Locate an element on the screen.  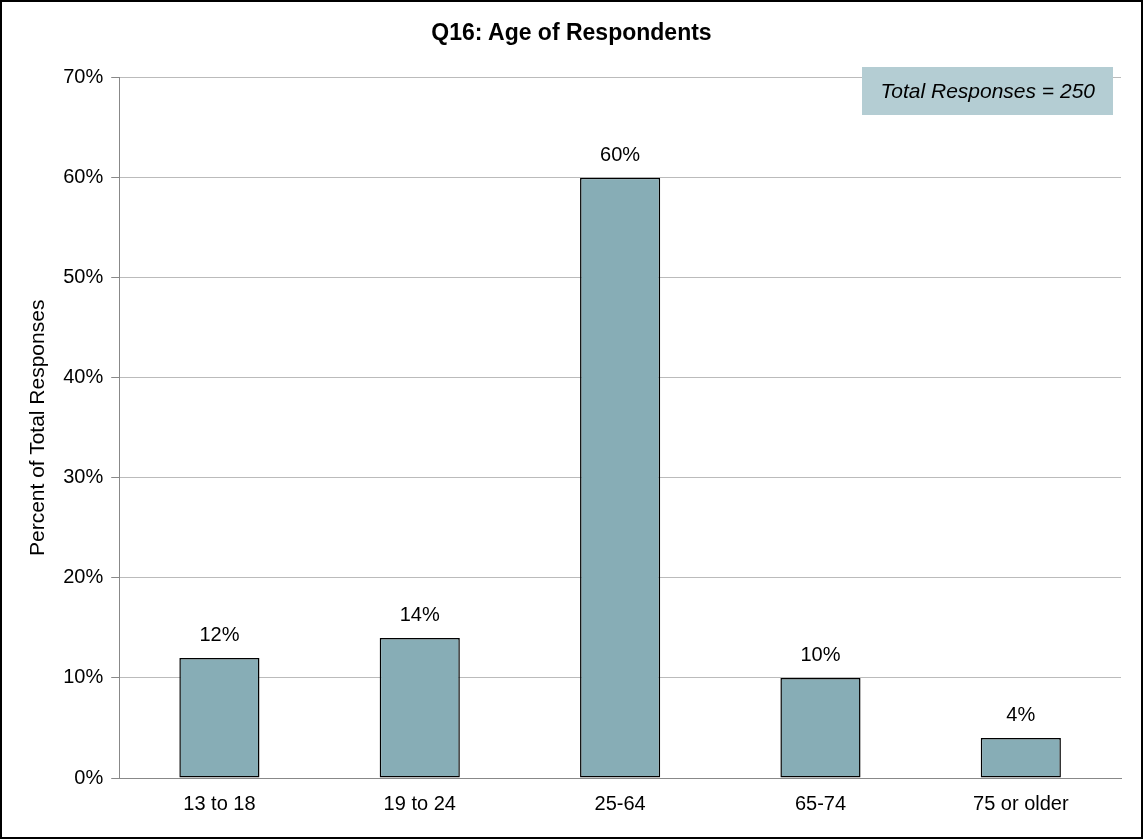
data-label: 4% is located at coordinates (1021, 714).